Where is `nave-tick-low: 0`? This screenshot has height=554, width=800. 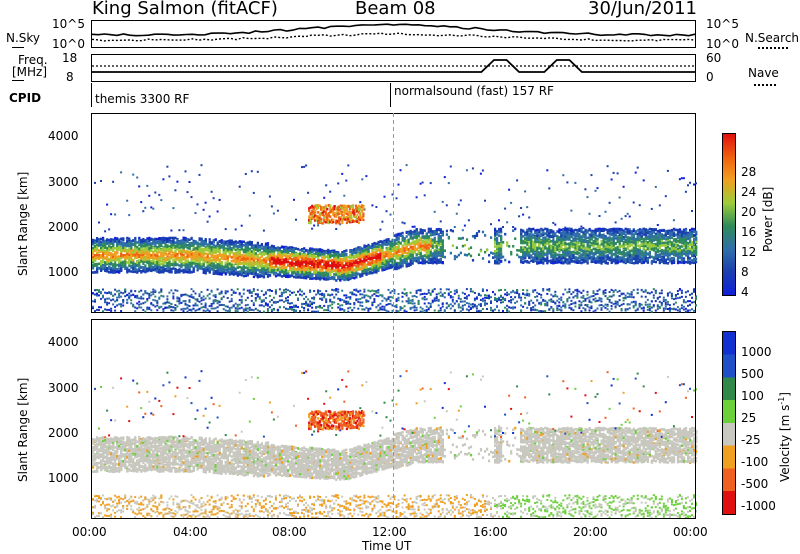
nave-tick-low: 0 is located at coordinates (710, 77).